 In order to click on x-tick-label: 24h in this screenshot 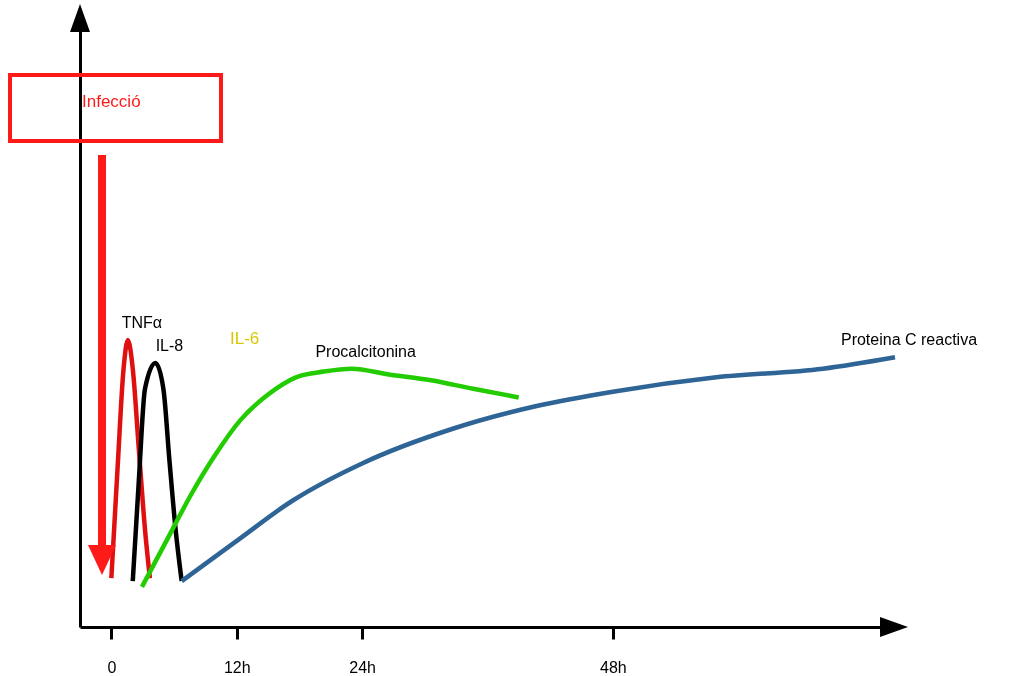, I will do `click(362, 667)`.